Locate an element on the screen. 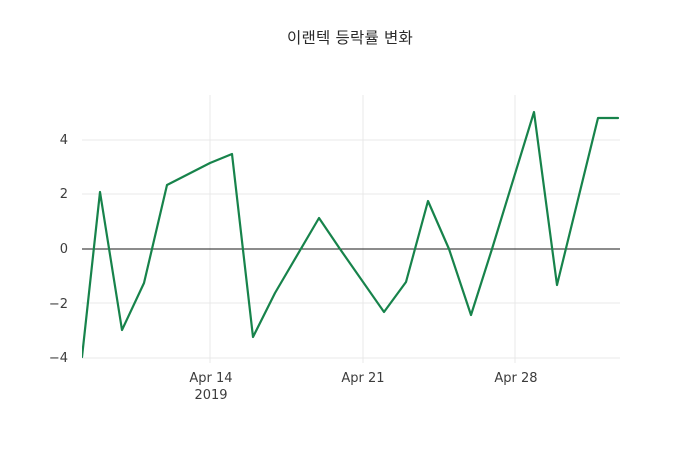 This screenshot has width=700, height=450. chart-title: 이랜텍 등락률 변화 is located at coordinates (350, 38).